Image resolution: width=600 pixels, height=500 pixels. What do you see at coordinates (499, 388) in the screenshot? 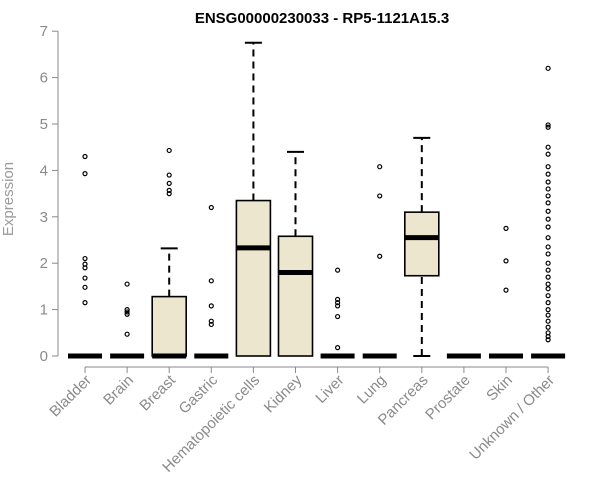
I see `x-tick-label: Skin` at bounding box center [499, 388].